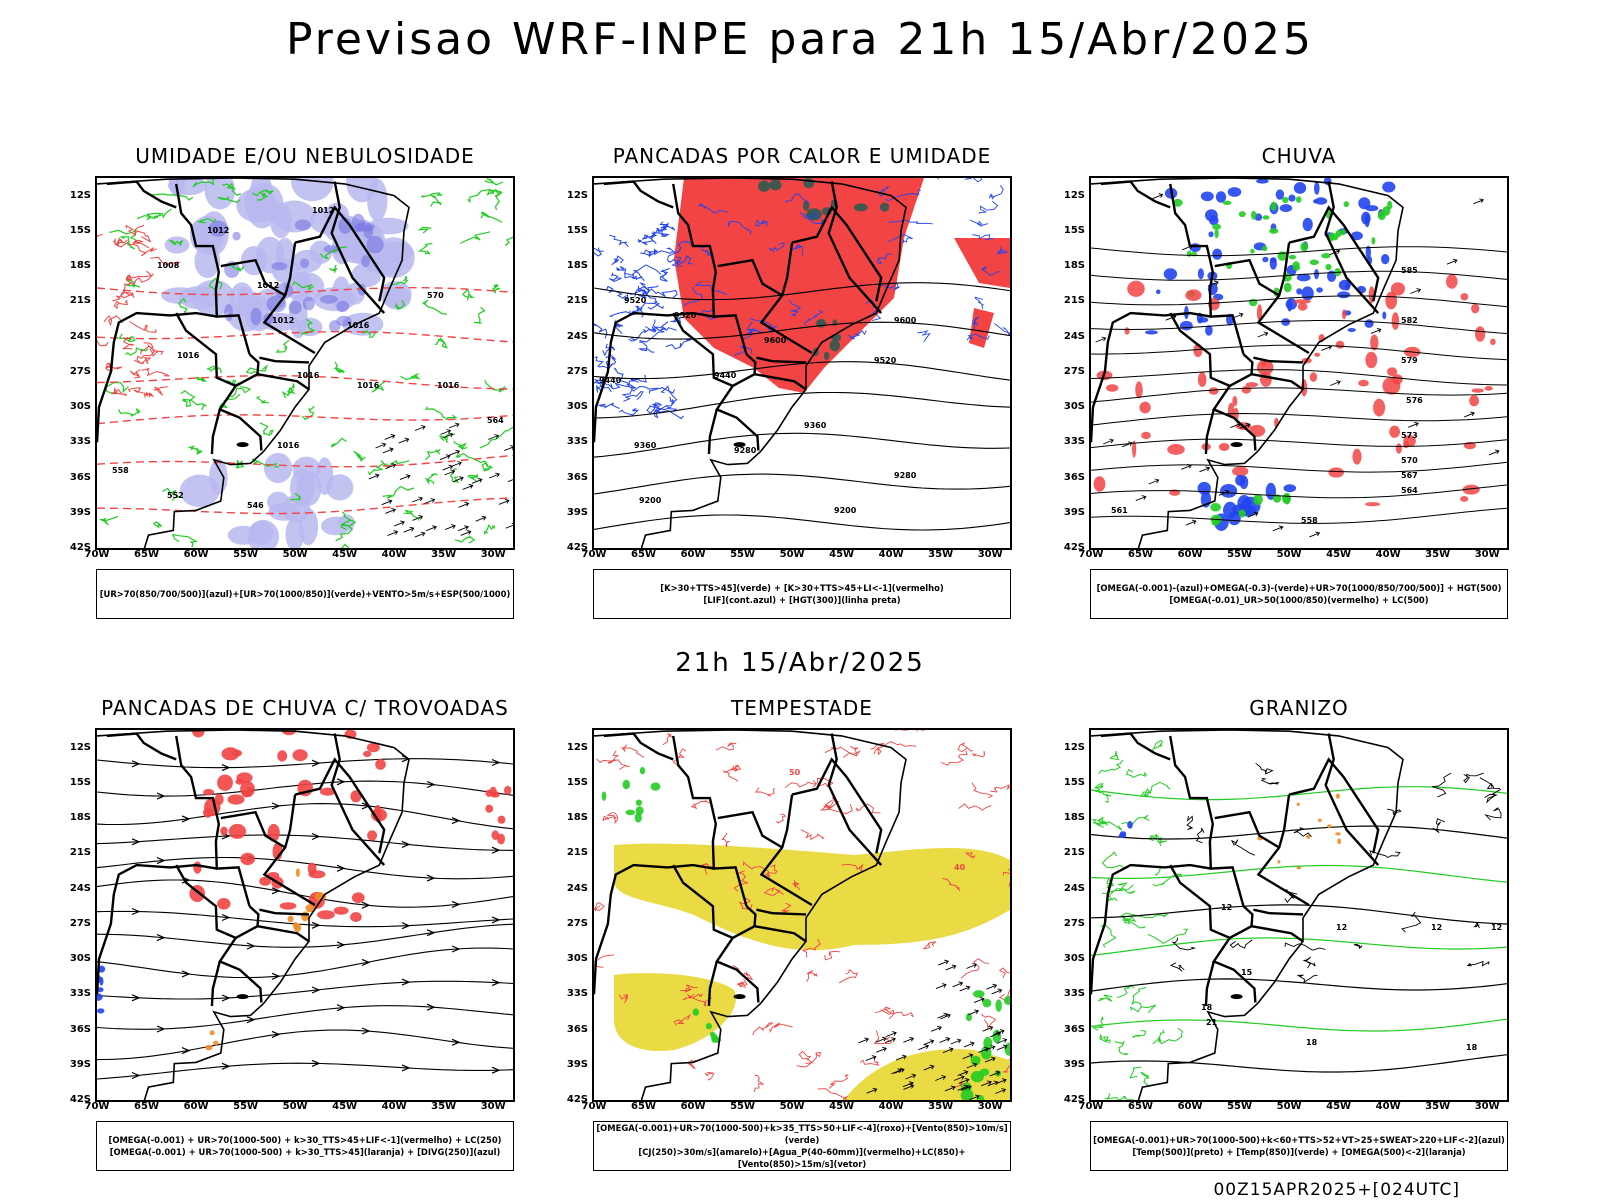 Image resolution: width=1600 pixels, height=1200 pixels. What do you see at coordinates (1358, 946) in the screenshot?
I see `temp500-contour` at bounding box center [1358, 946].